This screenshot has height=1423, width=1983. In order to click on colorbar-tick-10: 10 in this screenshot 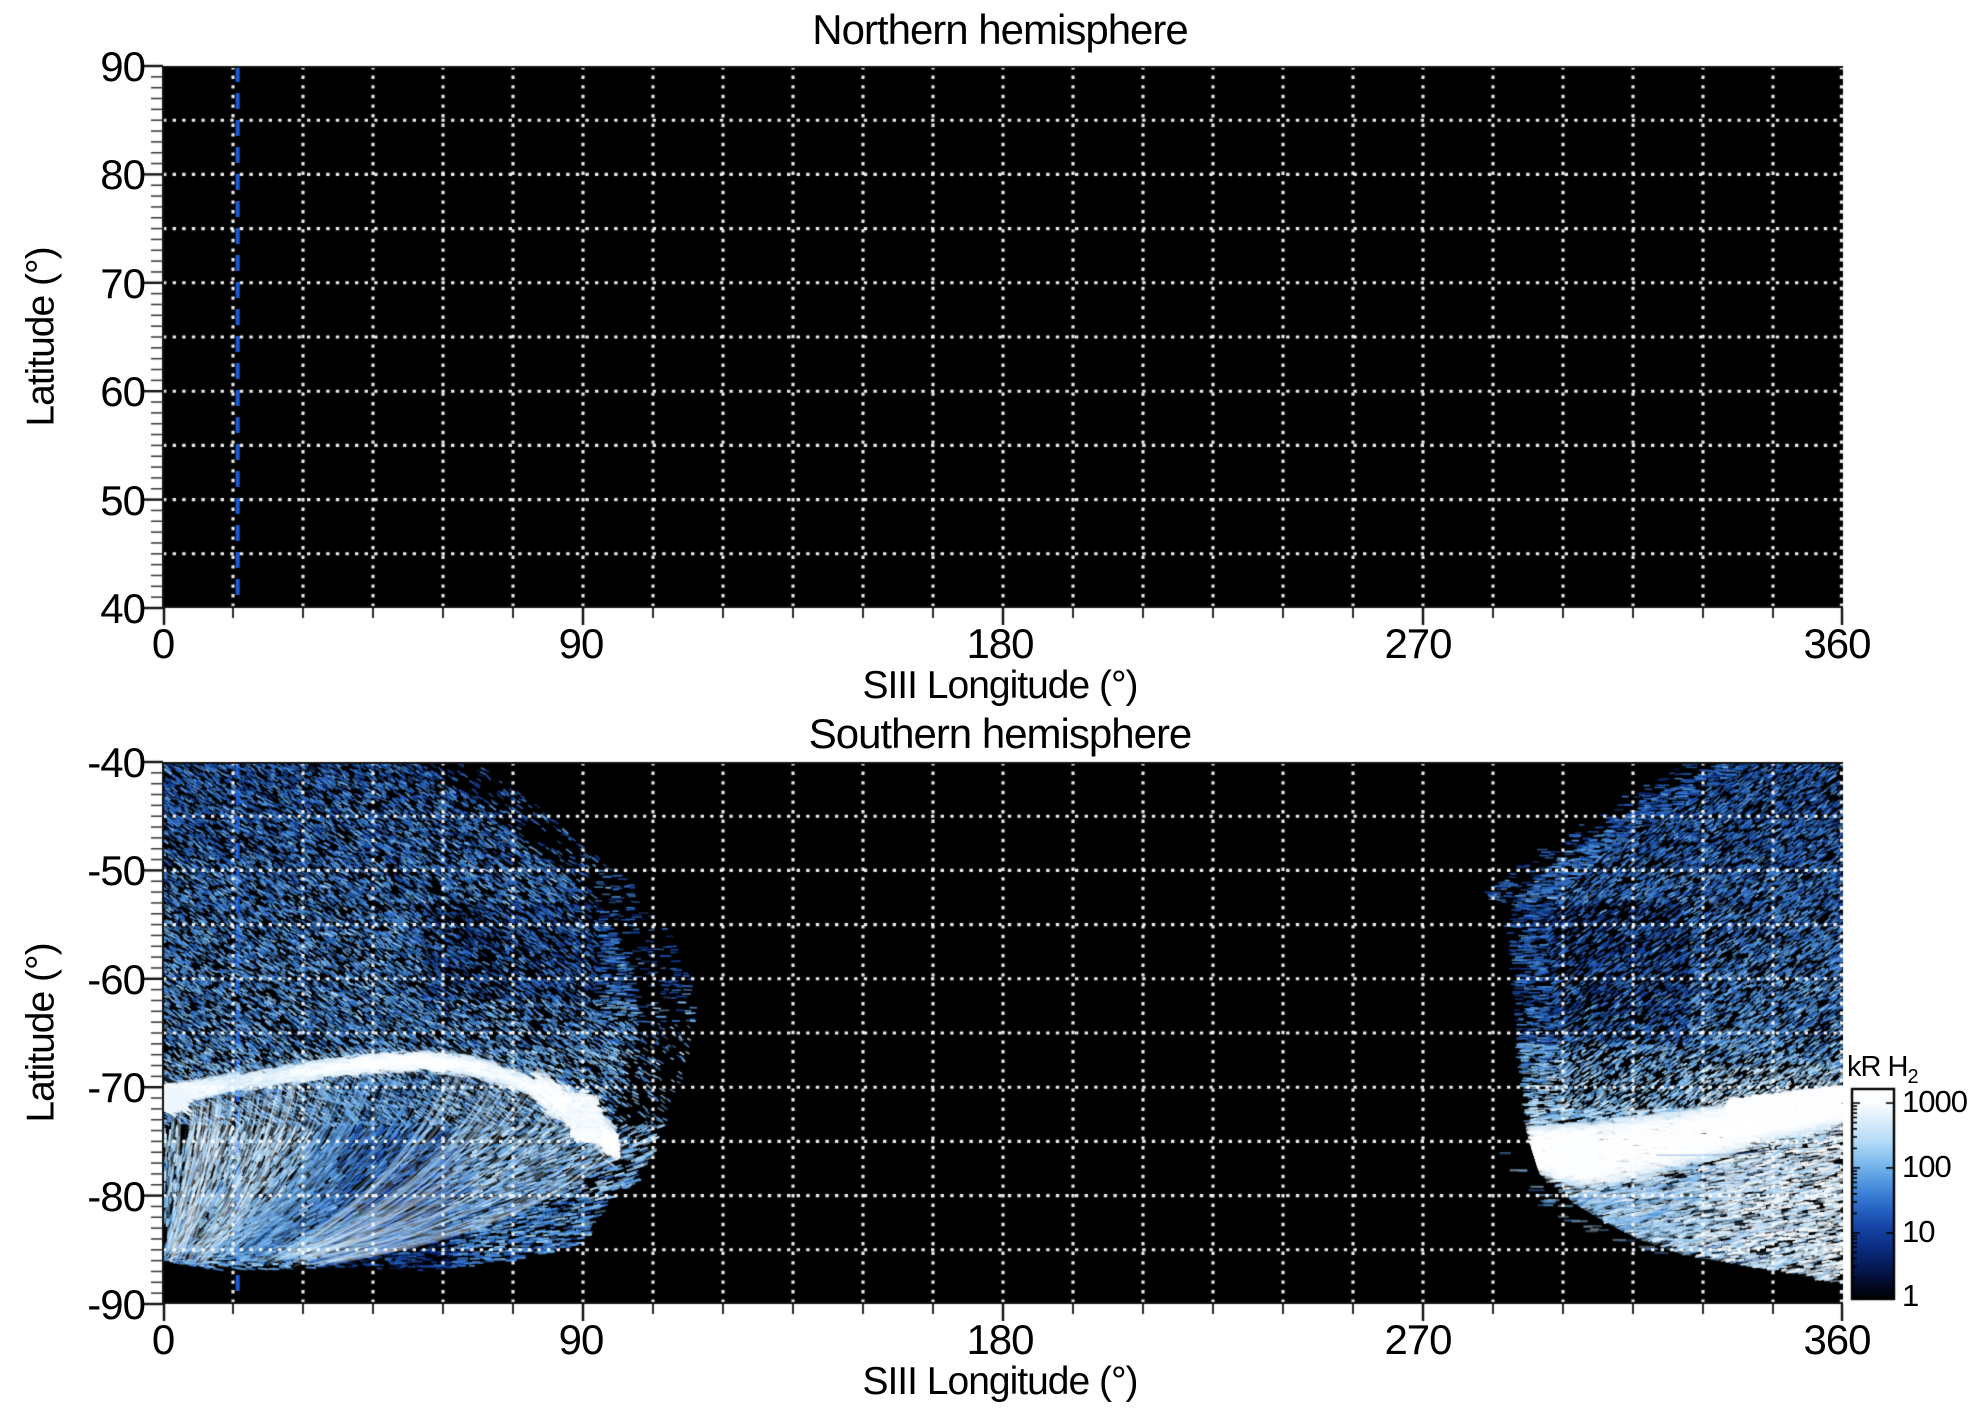, I will do `click(1918, 1231)`.